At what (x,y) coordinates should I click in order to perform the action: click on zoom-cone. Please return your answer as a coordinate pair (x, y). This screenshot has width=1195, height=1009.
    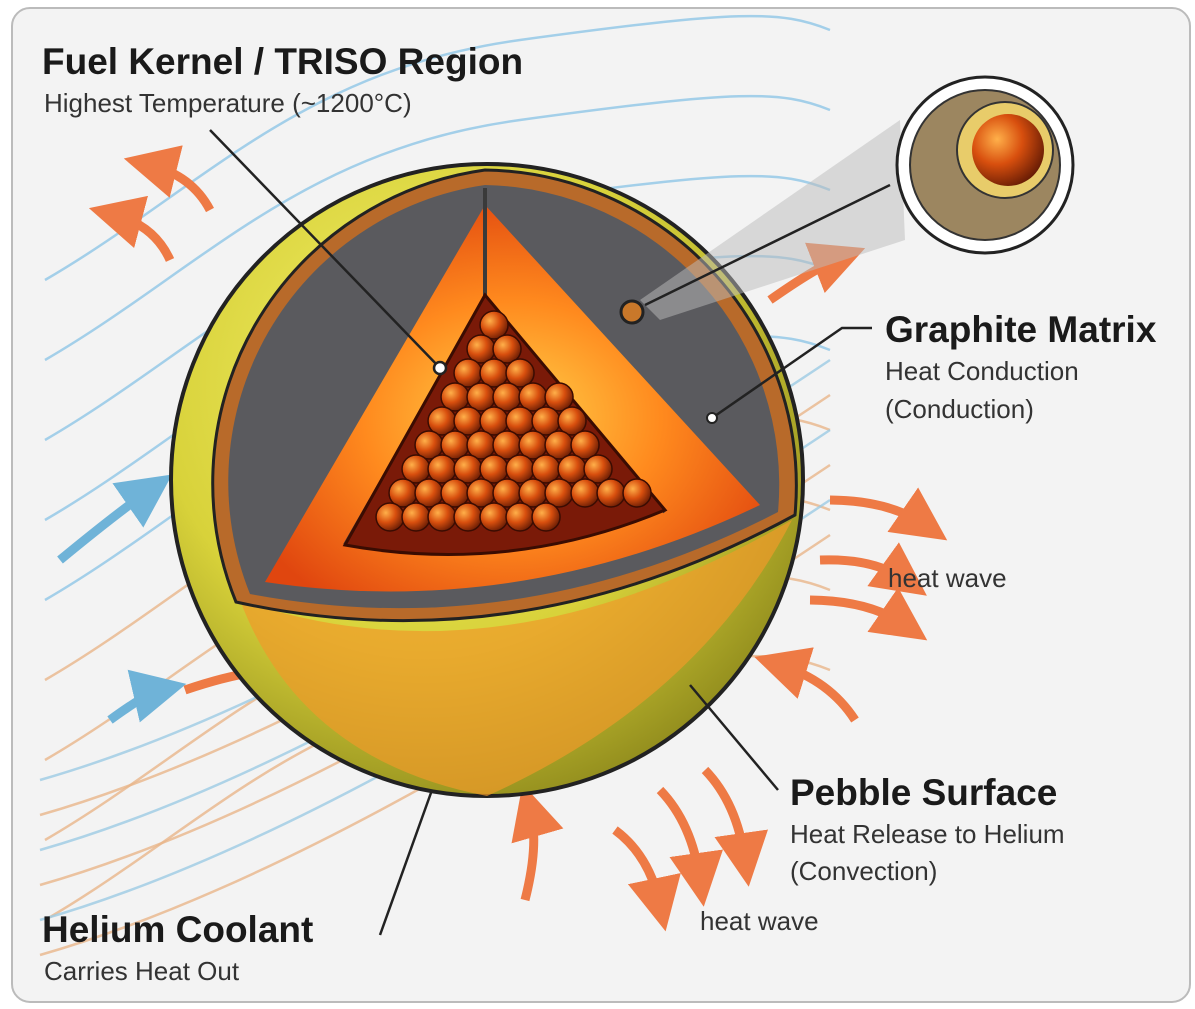
    Looking at the image, I should click on (772, 220).